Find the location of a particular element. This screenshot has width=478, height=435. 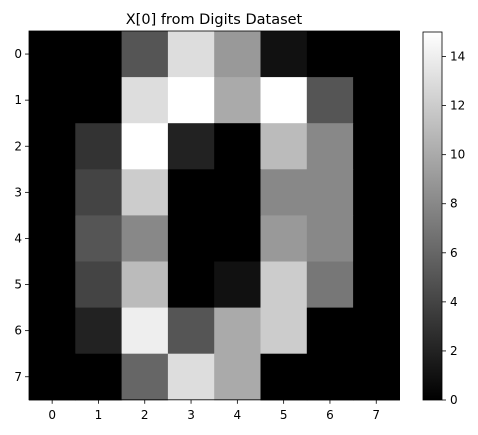

colorbar-tick-label: 2 is located at coordinates (454, 351).